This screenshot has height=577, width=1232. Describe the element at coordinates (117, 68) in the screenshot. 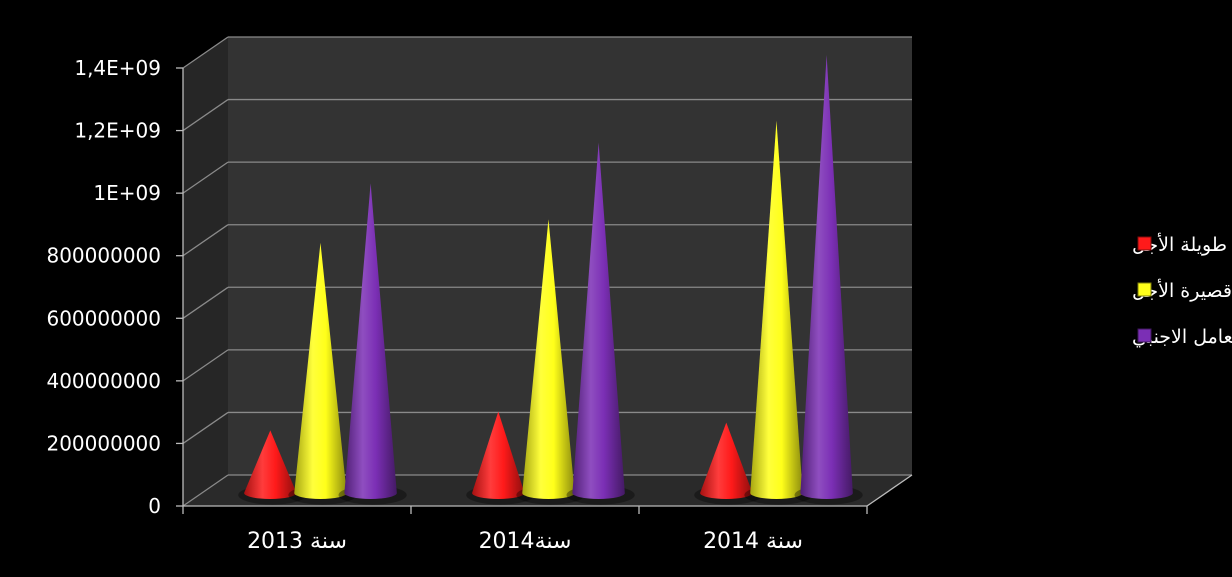

I see `y-tick-label: 1,4E+09` at that location.